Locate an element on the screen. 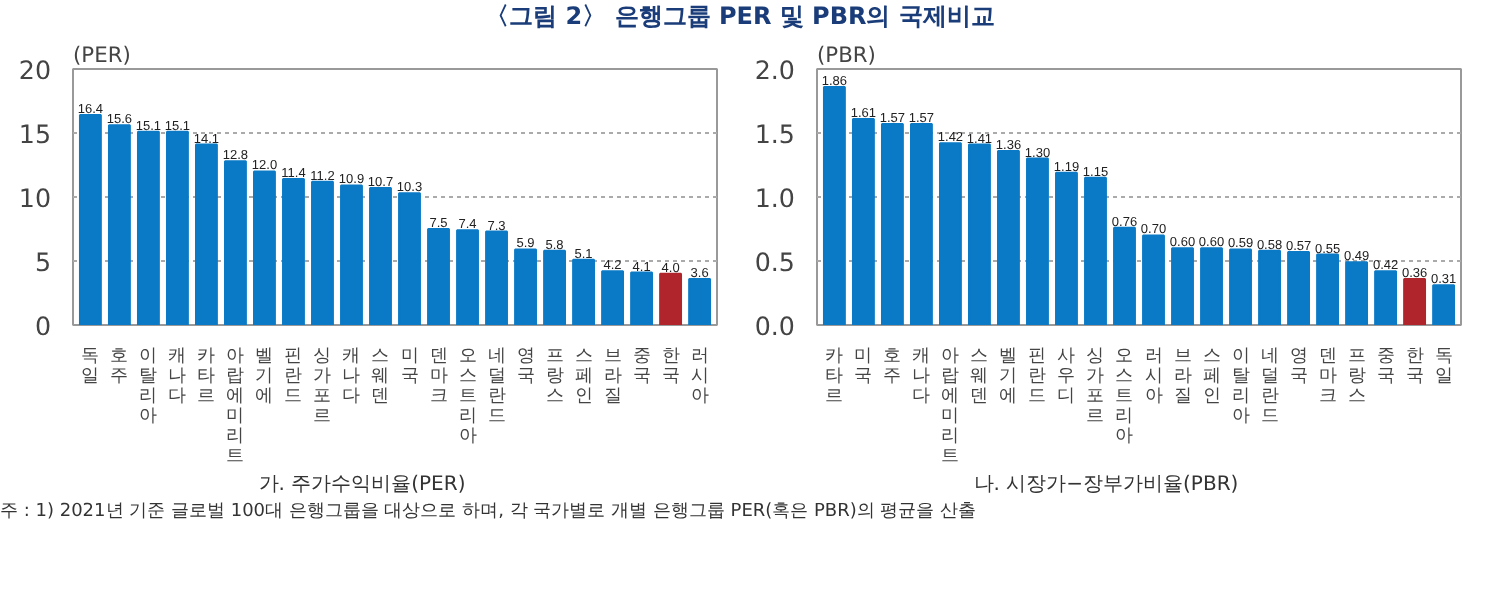 This screenshot has width=1490, height=592. y-tick-label: 10 is located at coordinates (35, 198).